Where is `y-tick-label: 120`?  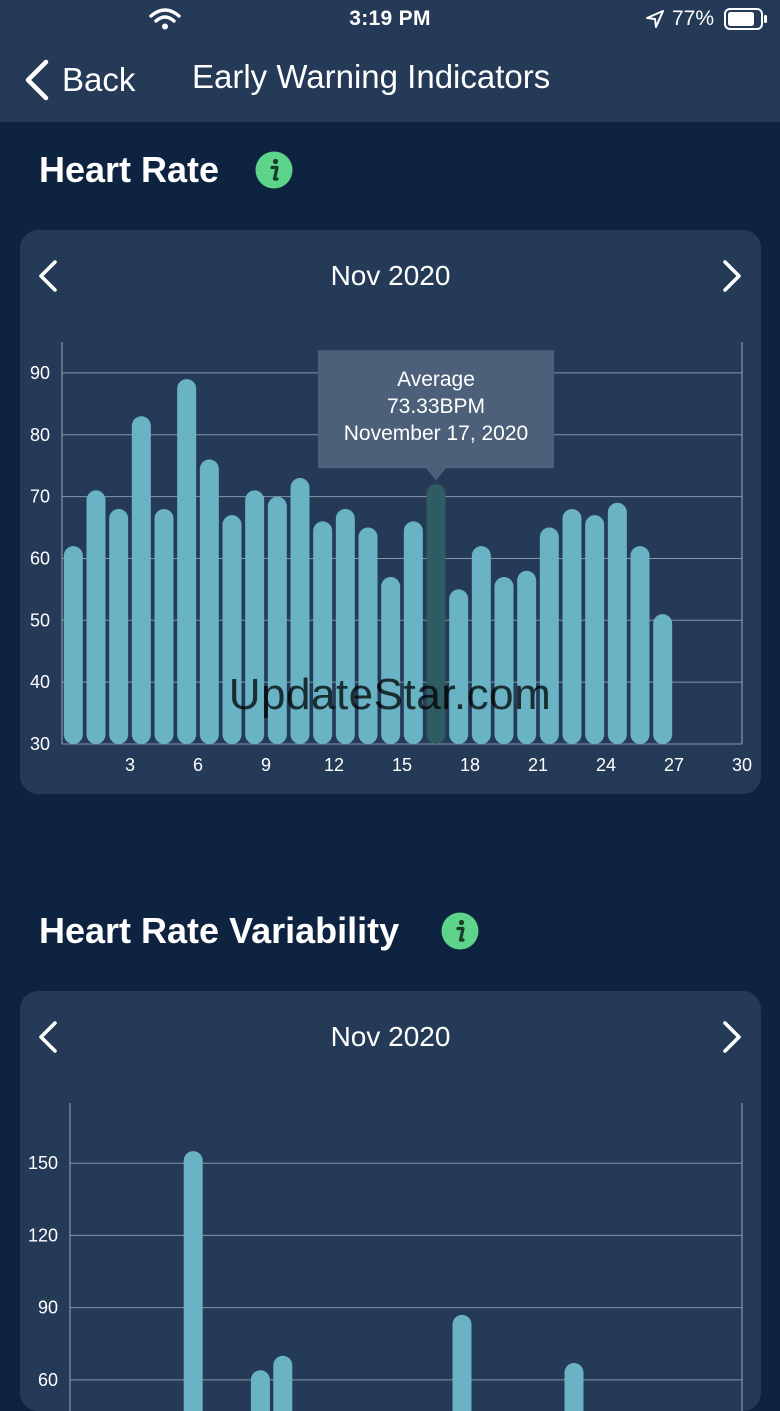 y-tick-label: 120 is located at coordinates (43, 1235).